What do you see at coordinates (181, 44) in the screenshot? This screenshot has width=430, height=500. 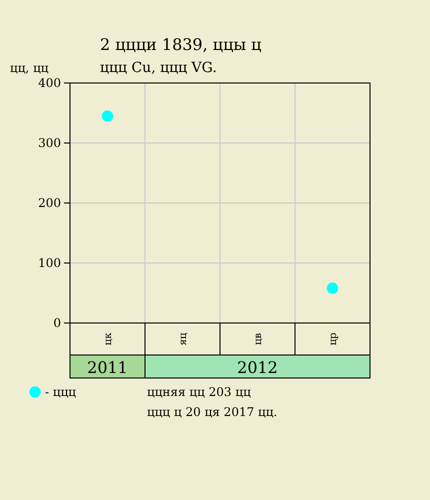 I see `chart-title: 2 ццци 1839, ццы ц` at bounding box center [181, 44].